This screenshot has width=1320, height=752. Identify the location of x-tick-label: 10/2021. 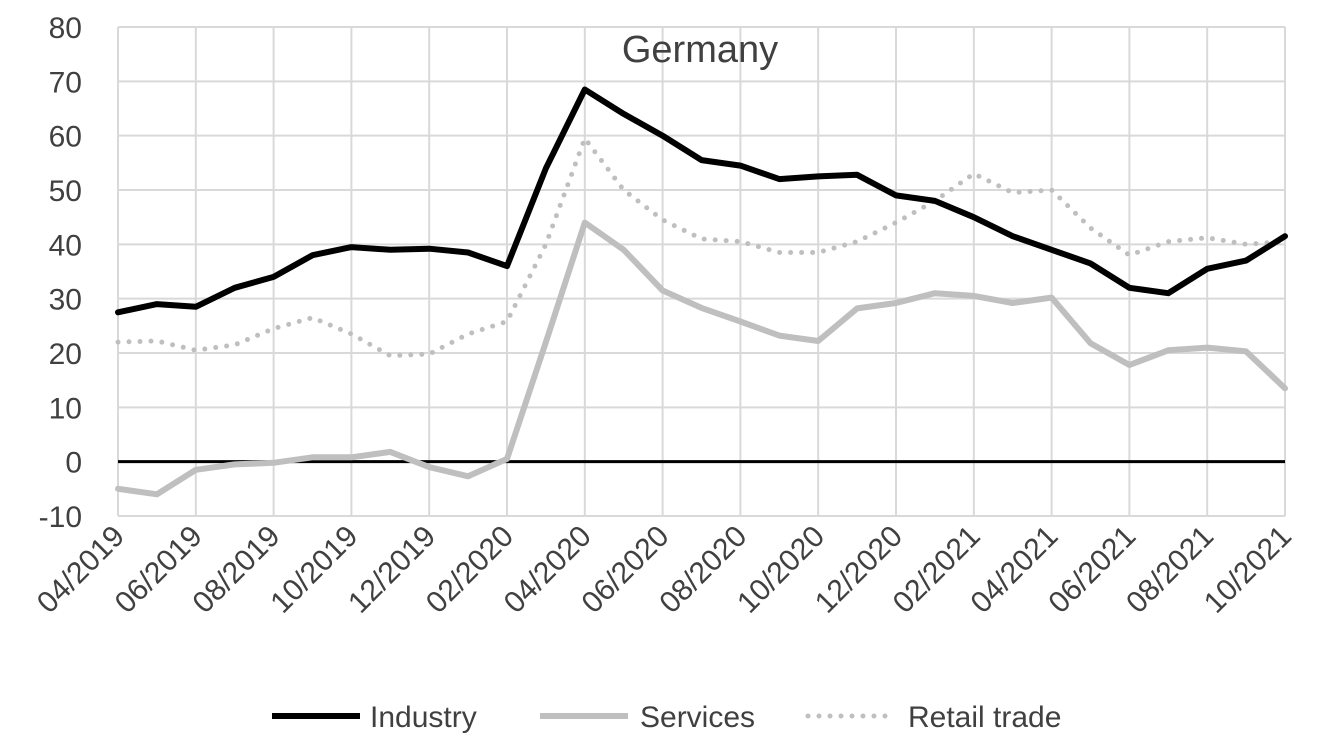
(1248, 570).